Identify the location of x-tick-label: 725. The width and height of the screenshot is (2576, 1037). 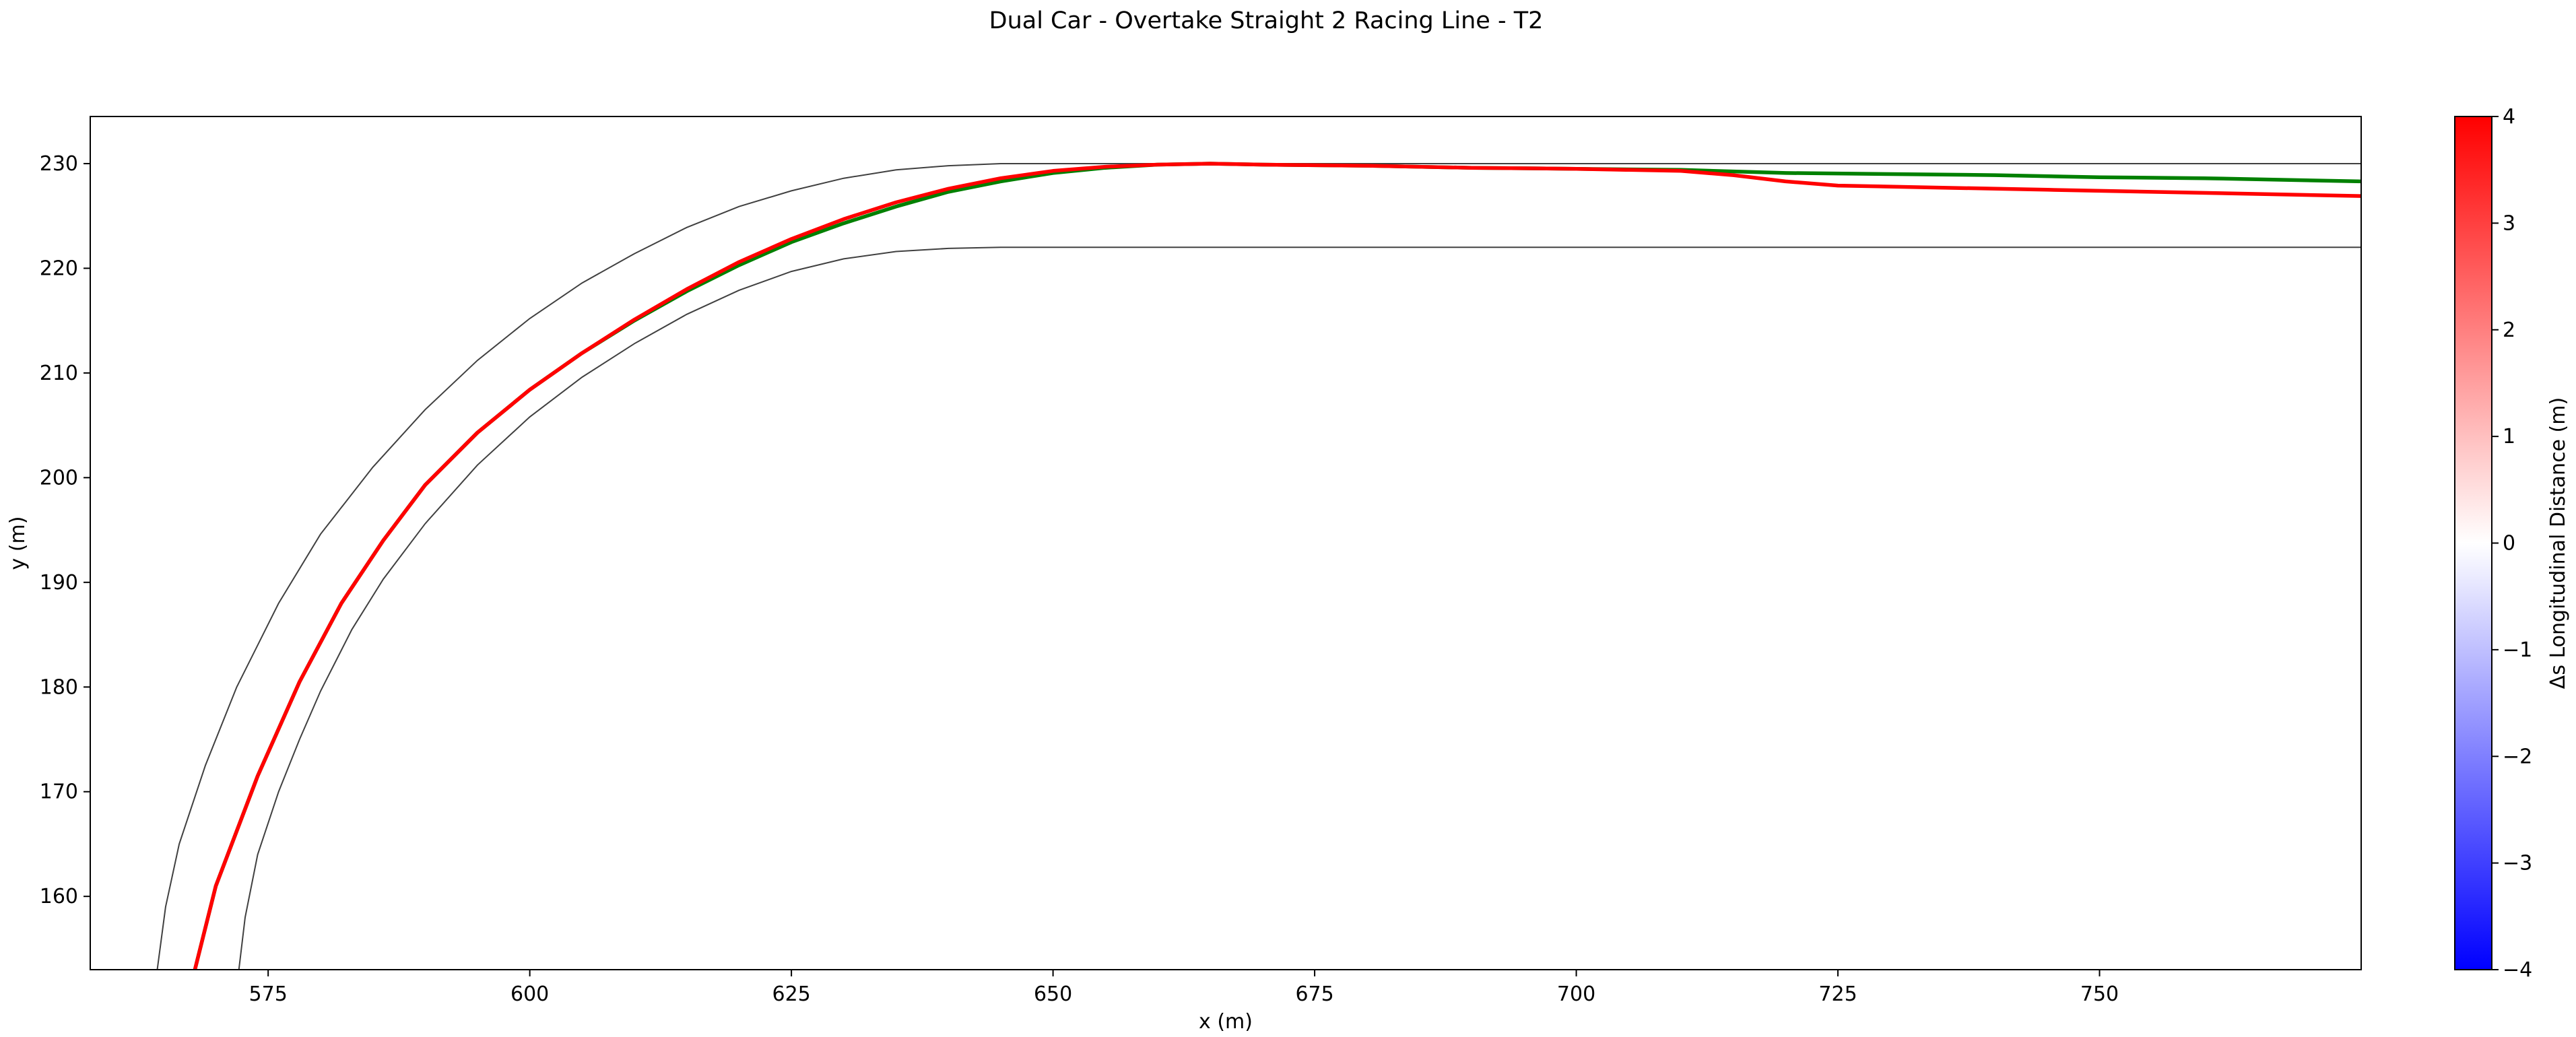
(1837, 994).